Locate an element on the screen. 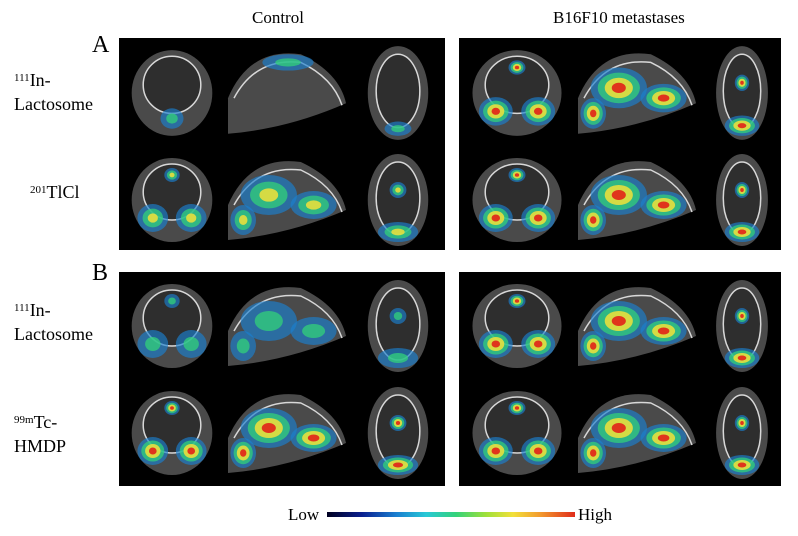  scan-metastases-row2-sag is located at coordinates (638, 200).